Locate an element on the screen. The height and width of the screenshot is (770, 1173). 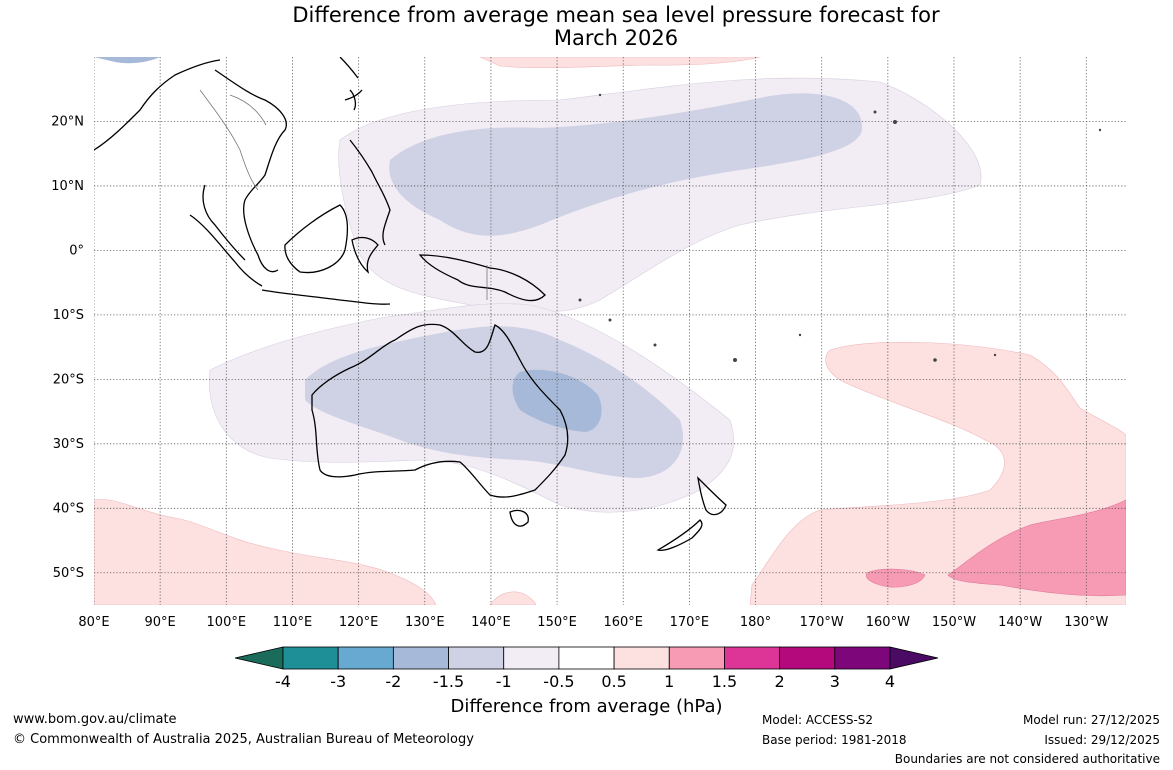
latitude-label: 0° is located at coordinates (76, 250).